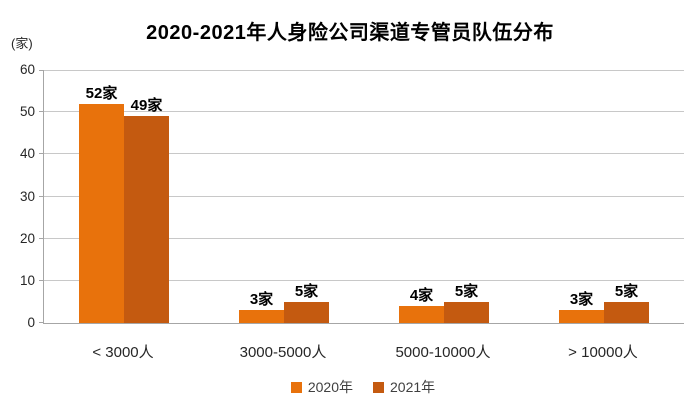 Image resolution: width=700 pixels, height=412 pixels. What do you see at coordinates (306, 312) in the screenshot?
I see `bar-2021年-2` at bounding box center [306, 312].